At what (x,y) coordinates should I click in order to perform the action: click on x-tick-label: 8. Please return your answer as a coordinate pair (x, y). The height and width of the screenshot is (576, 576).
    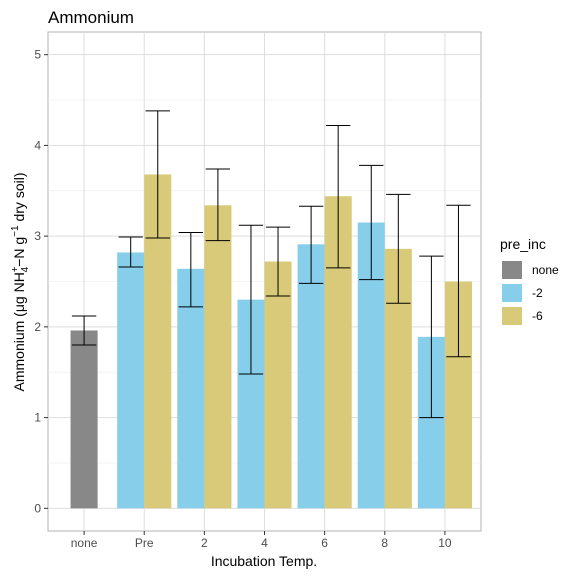
    Looking at the image, I should click on (384, 543).